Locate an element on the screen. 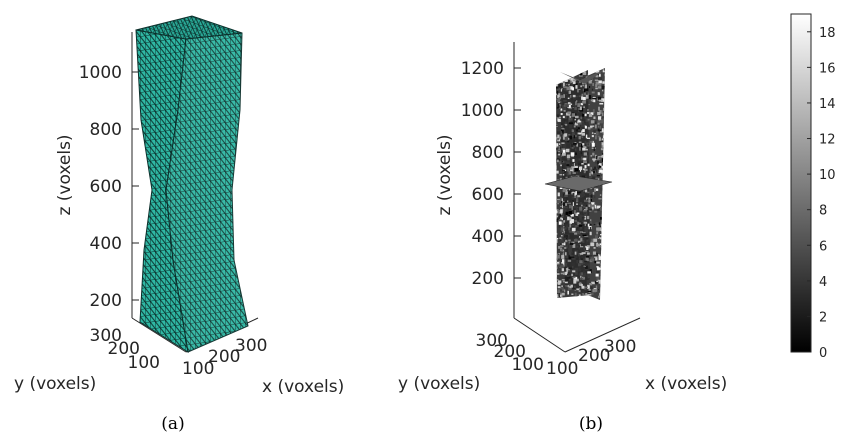 The height and width of the screenshot is (439, 843). y-tick-label: 200 is located at coordinates (124, 349).